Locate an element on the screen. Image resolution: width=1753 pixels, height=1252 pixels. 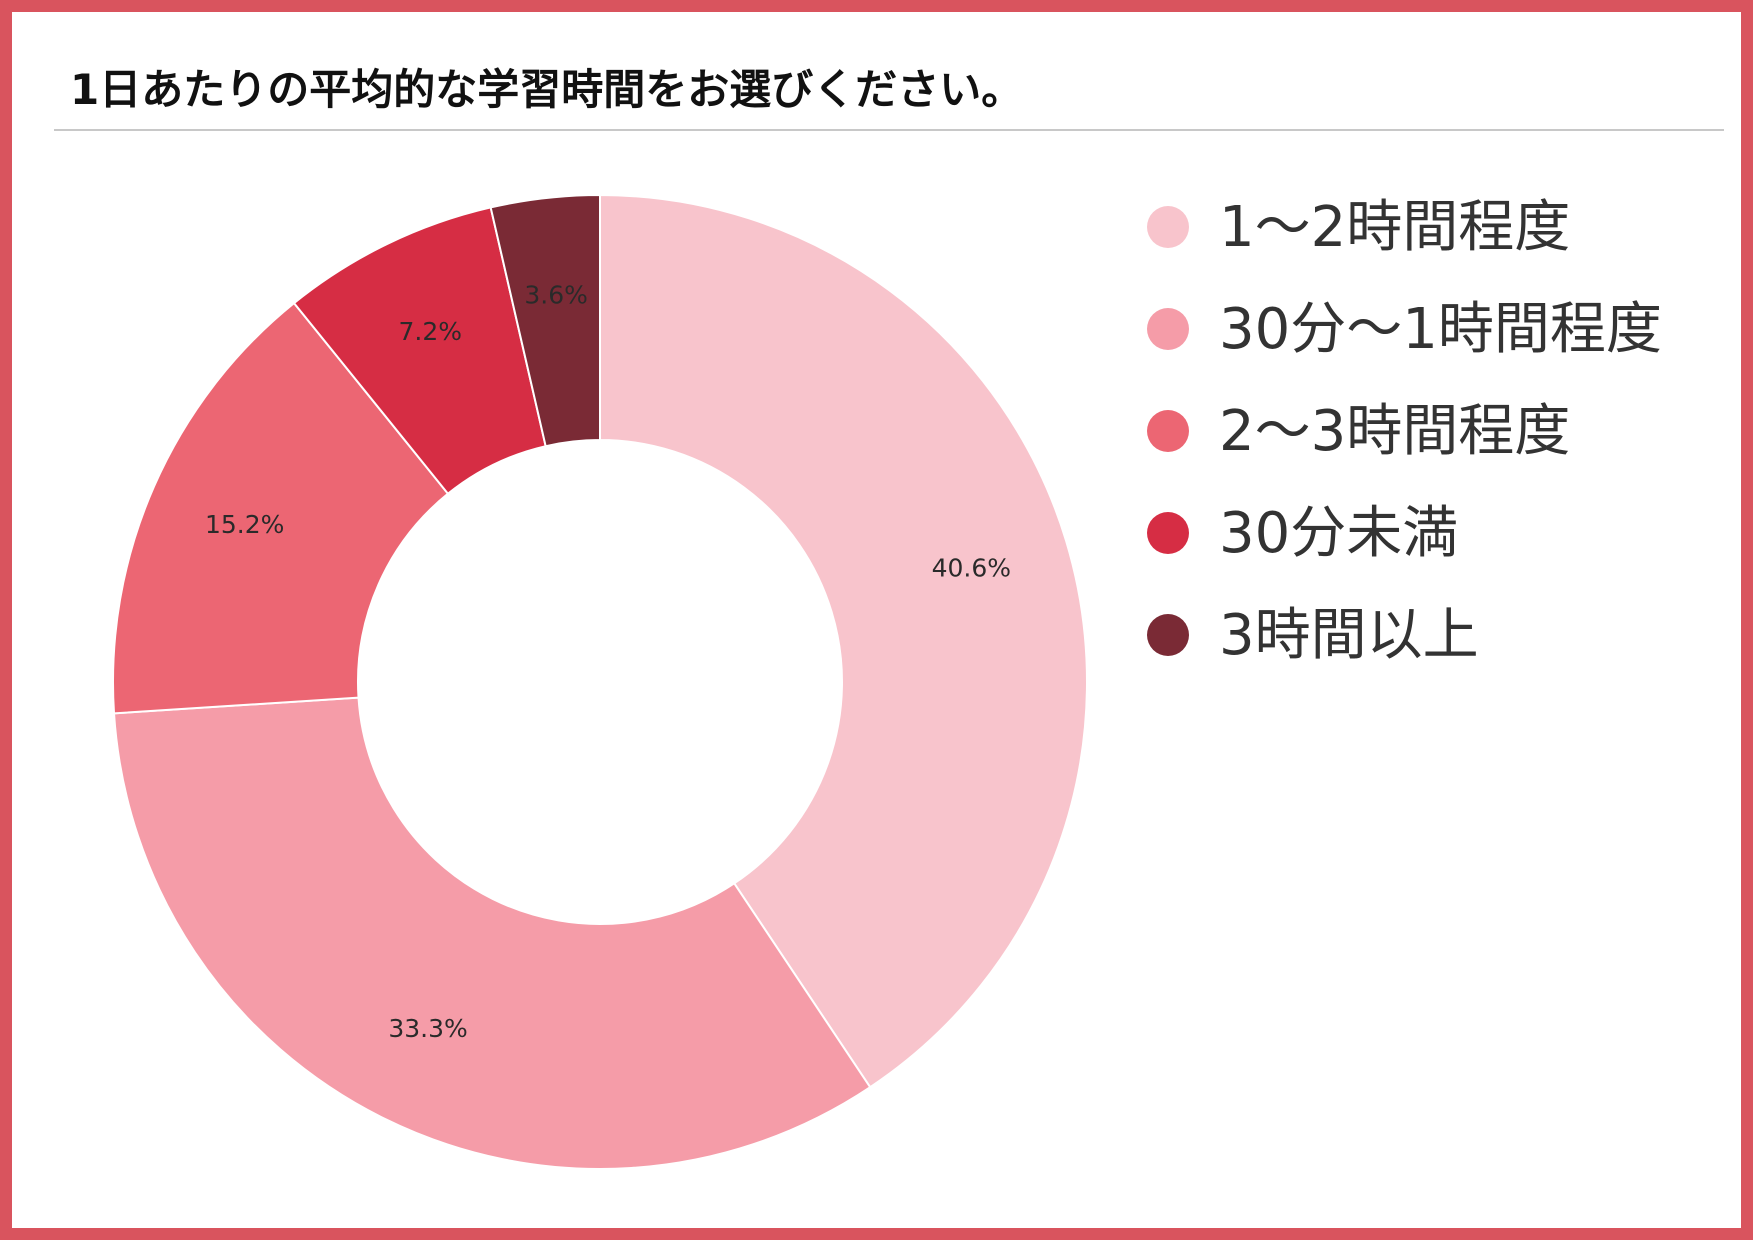
legend-item-3: 2～3時間程度 is located at coordinates (1407, 432).